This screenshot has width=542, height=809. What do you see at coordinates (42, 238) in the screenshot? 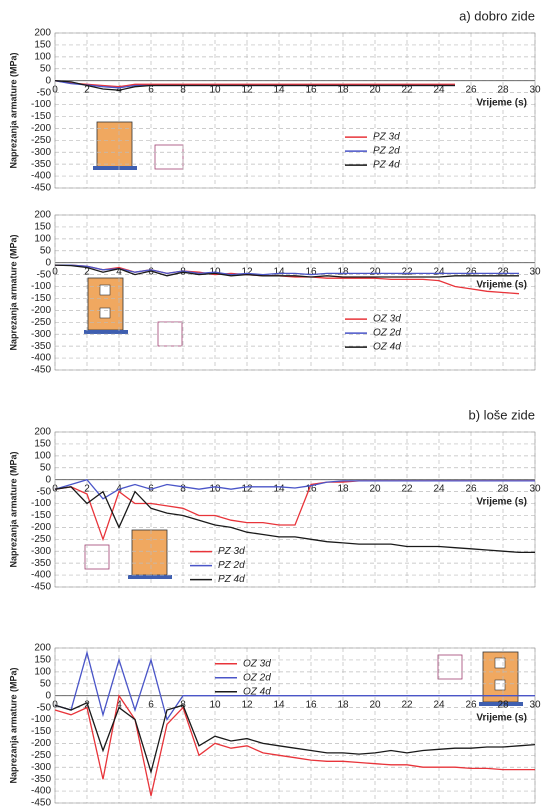
I see `y-tick-label: 100` at bounding box center [42, 238].